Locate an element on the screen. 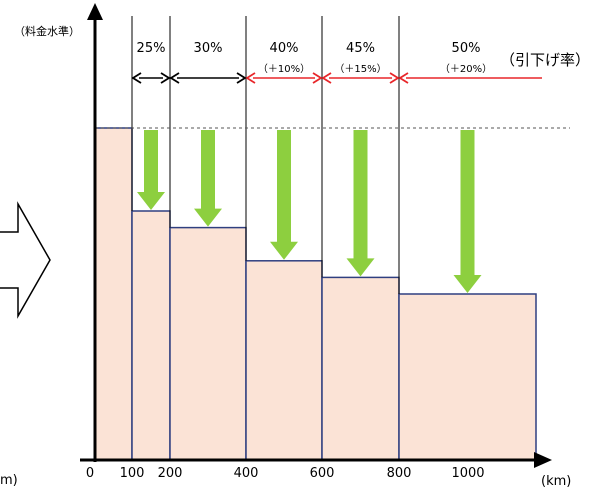 The width and height of the screenshot is (604, 493). rate-extra-label-3: （＋15%） is located at coordinates (360, 69).